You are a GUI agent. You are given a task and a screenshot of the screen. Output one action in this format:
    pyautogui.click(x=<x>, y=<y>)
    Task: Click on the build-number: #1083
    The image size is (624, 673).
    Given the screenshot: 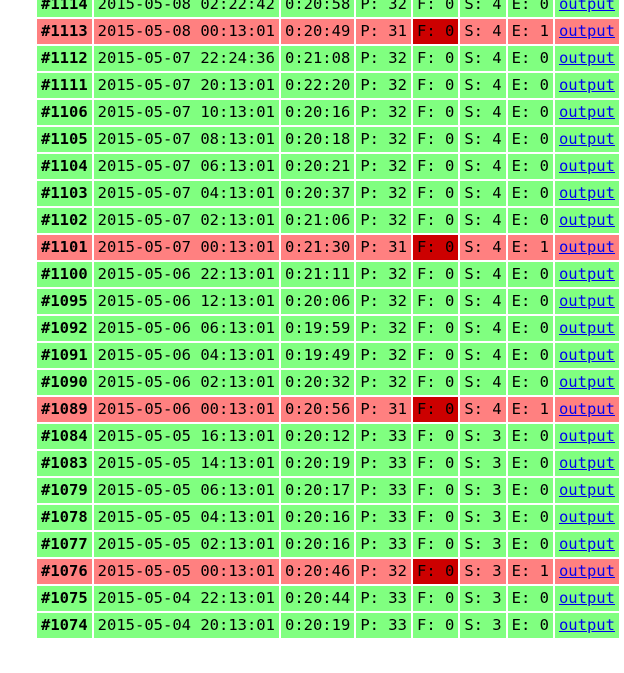 What is the action you would take?
    pyautogui.click(x=64, y=463)
    